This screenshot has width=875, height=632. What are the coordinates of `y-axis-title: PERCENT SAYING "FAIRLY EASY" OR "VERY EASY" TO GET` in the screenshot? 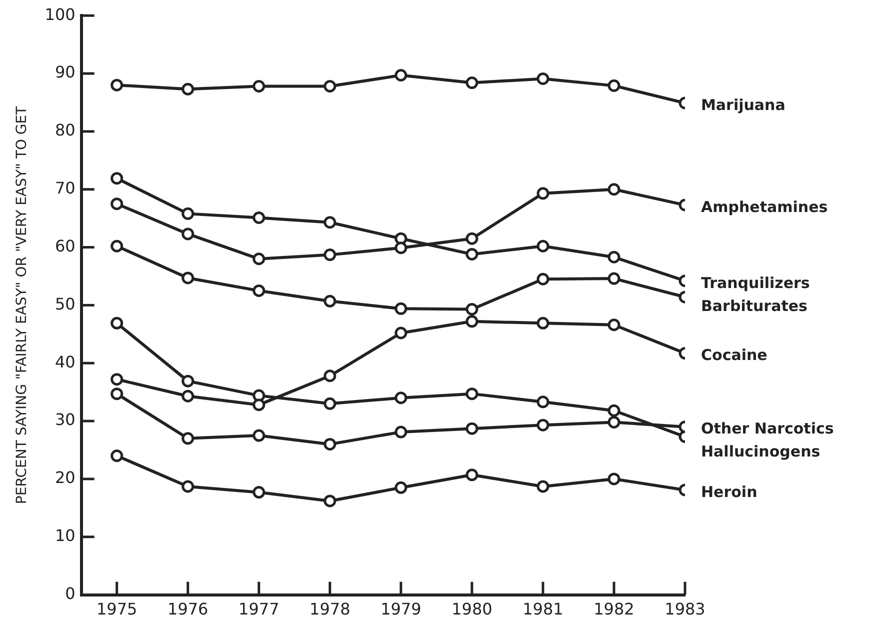 It's located at (22, 305).